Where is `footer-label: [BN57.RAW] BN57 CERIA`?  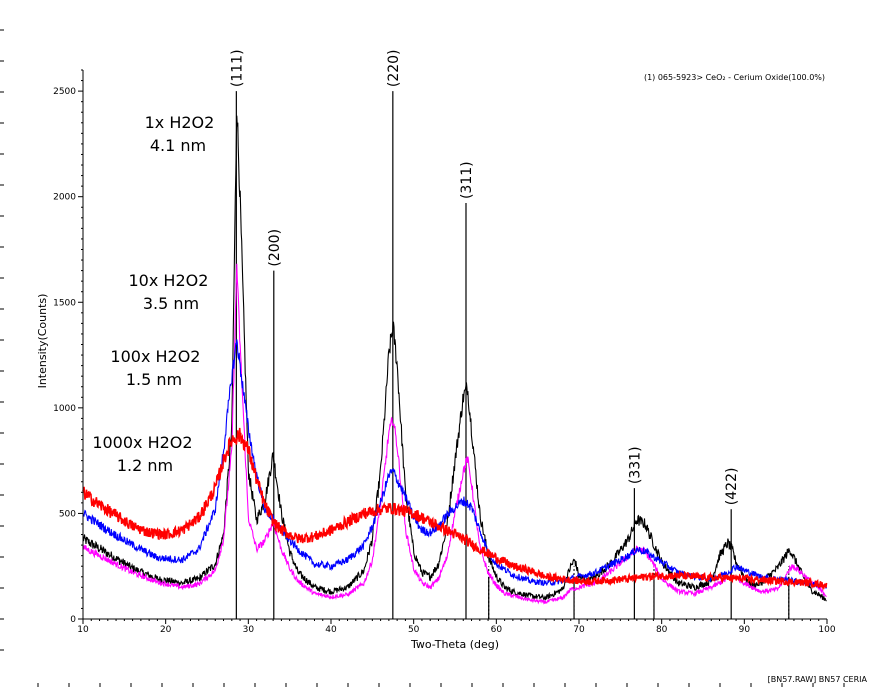 footer-label: [BN57.RAW] BN57 CERIA is located at coordinates (818, 679).